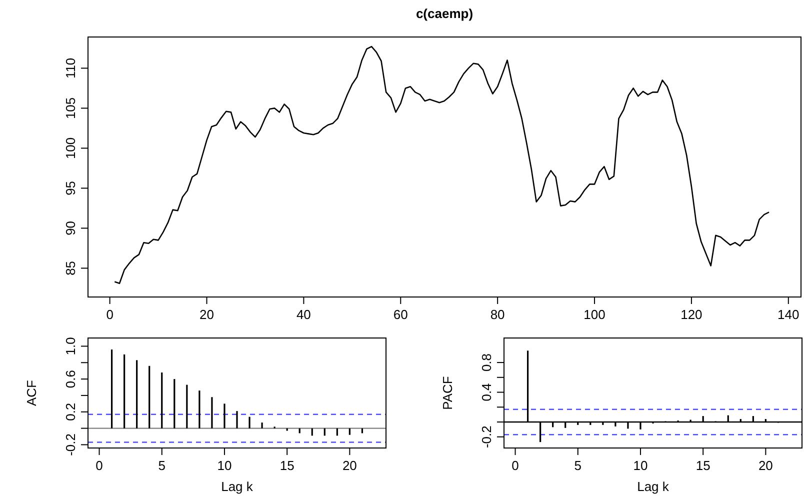 The image size is (812, 499). I want to click on y-tick-label: 1.0, so click(70, 346).